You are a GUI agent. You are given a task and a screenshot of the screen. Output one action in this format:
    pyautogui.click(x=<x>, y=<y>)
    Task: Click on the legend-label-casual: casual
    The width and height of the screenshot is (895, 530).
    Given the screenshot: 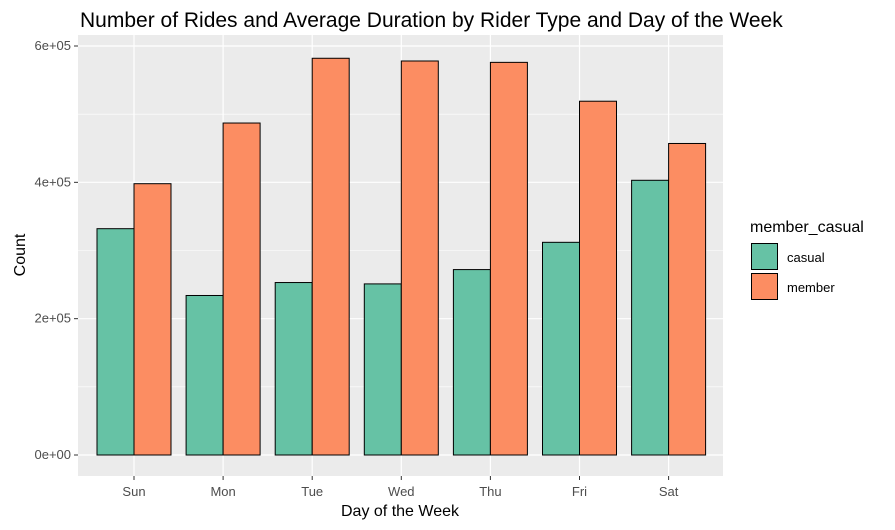 What is the action you would take?
    pyautogui.click(x=806, y=257)
    